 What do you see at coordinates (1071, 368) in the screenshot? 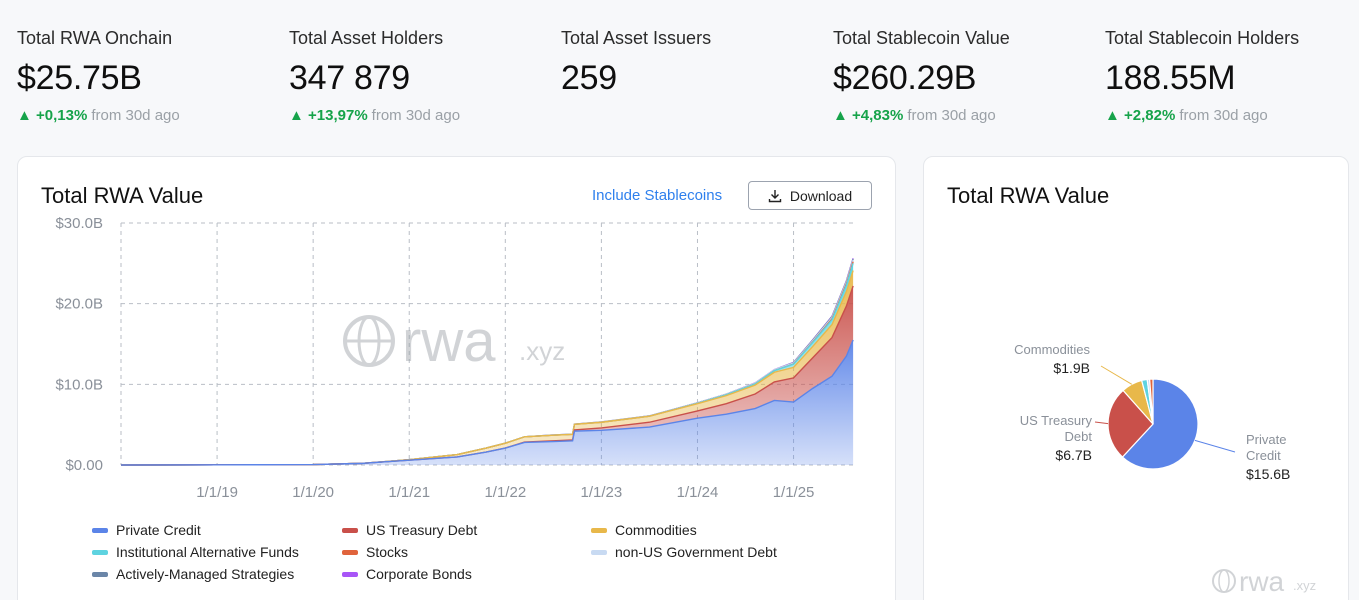
I see `pie-label-value: $1.9B` at bounding box center [1071, 368].